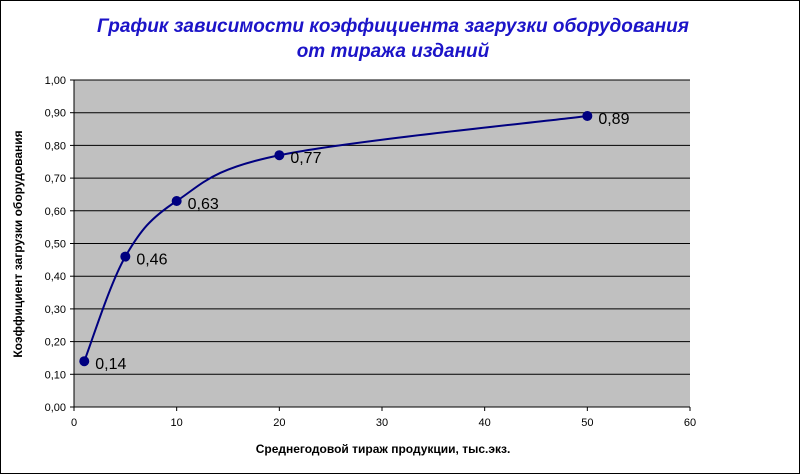 The image size is (800, 474). I want to click on y-tick-label: 0,90, so click(55, 114).